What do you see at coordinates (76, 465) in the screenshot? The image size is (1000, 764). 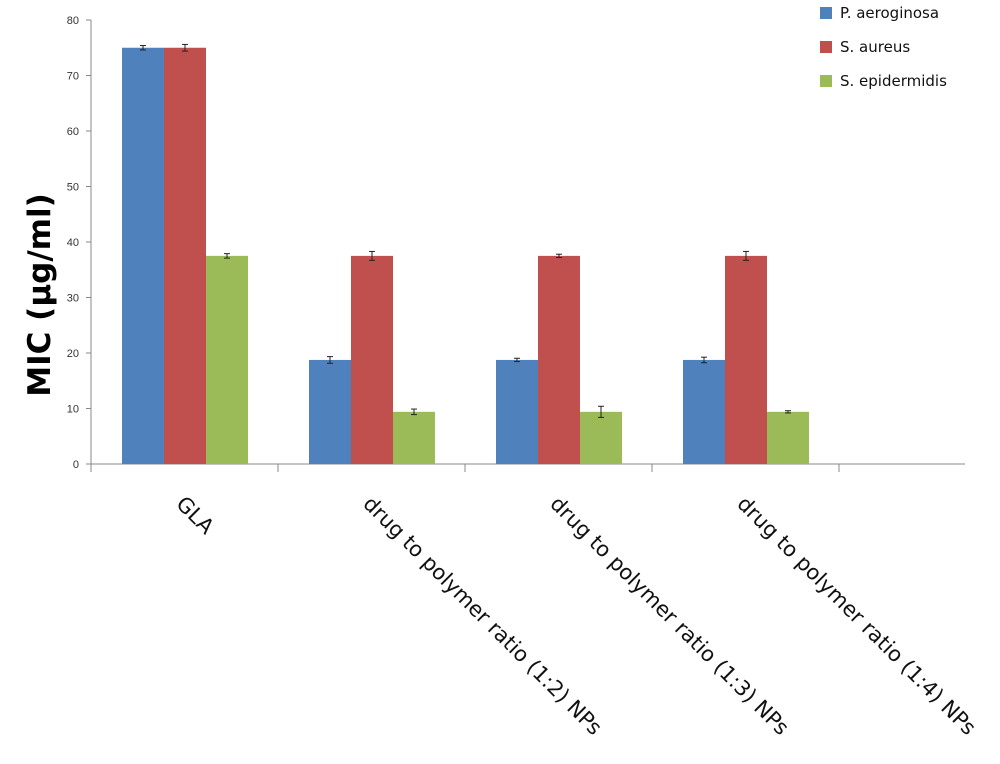 I see `y-tick-label: 0` at bounding box center [76, 465].